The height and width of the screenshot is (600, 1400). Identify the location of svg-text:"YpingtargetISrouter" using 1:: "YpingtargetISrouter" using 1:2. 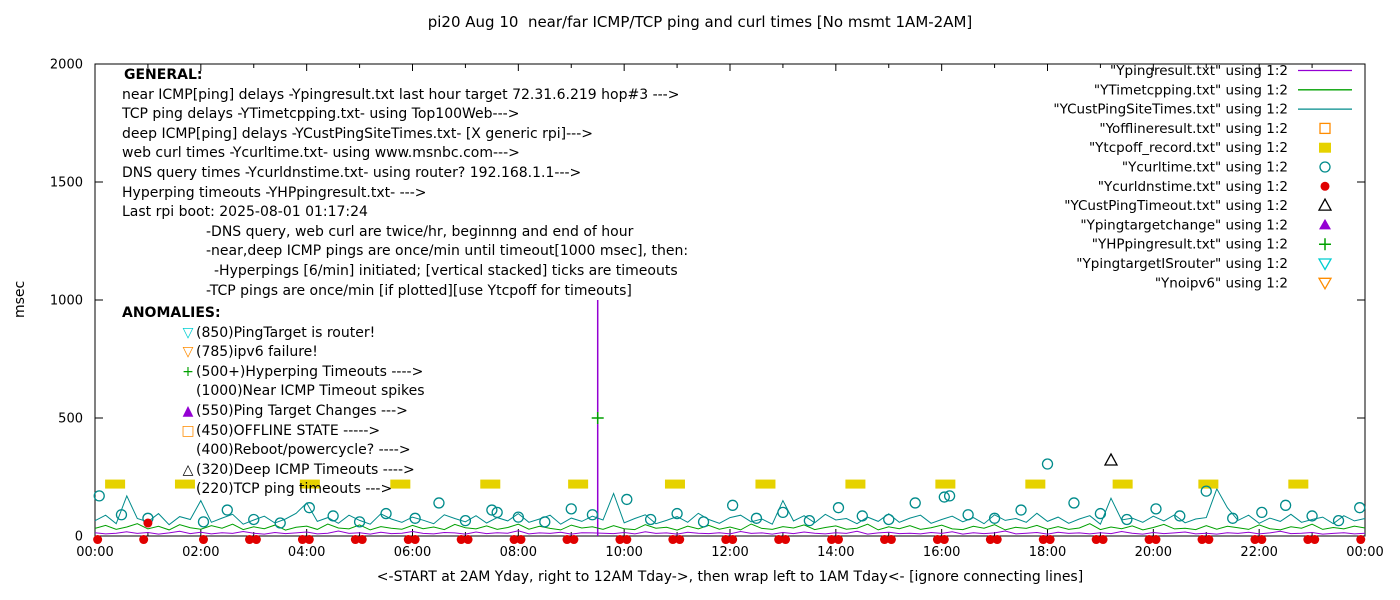
(1182, 264).